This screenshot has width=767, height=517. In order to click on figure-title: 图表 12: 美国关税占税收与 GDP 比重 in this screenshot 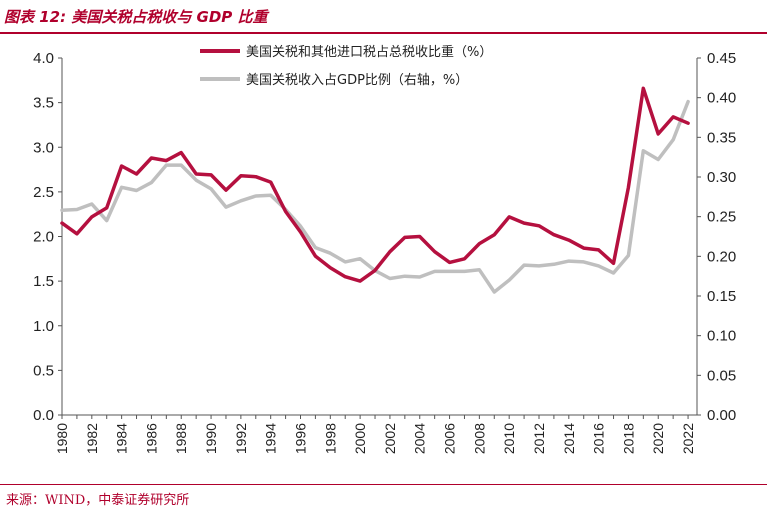, I will do `click(136, 17)`.